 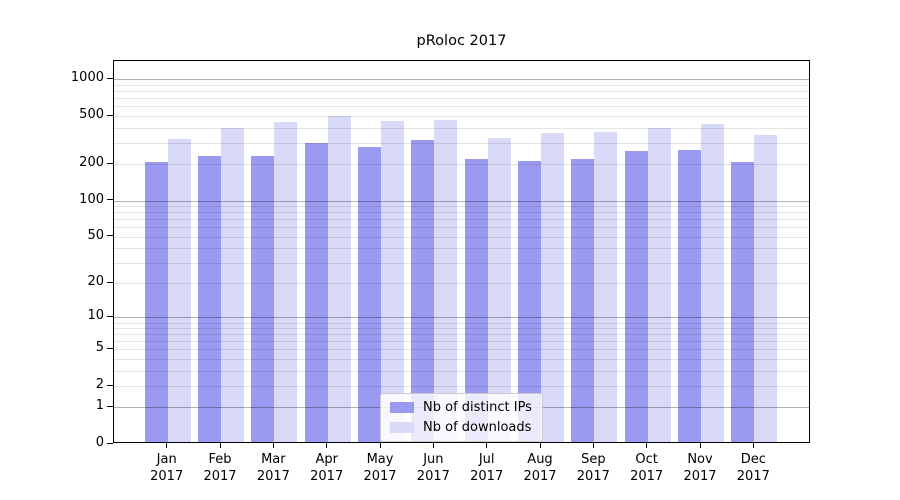 What do you see at coordinates (220, 468) in the screenshot?
I see `x-tick-label: Feb 2017` at bounding box center [220, 468].